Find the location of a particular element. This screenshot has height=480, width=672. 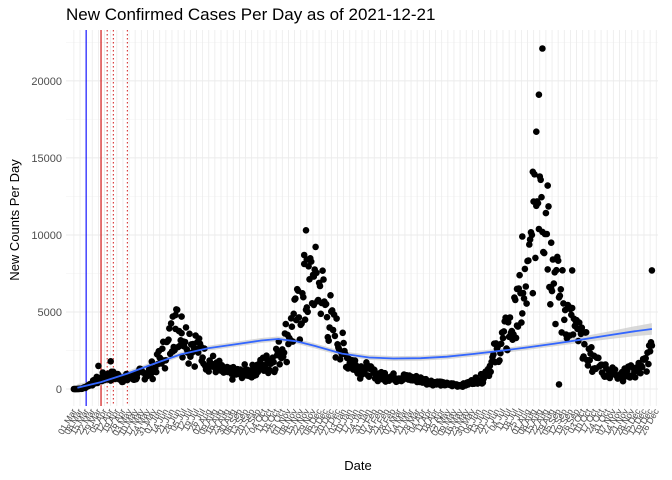

y-tick-label: 0 is located at coordinates (59, 390).